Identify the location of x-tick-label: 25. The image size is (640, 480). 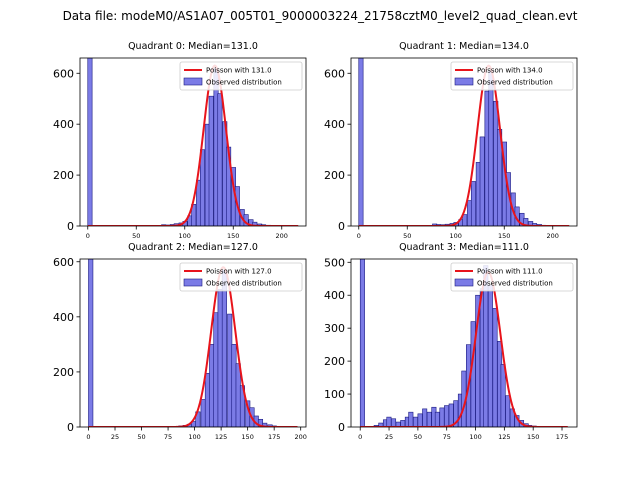
(389, 437).